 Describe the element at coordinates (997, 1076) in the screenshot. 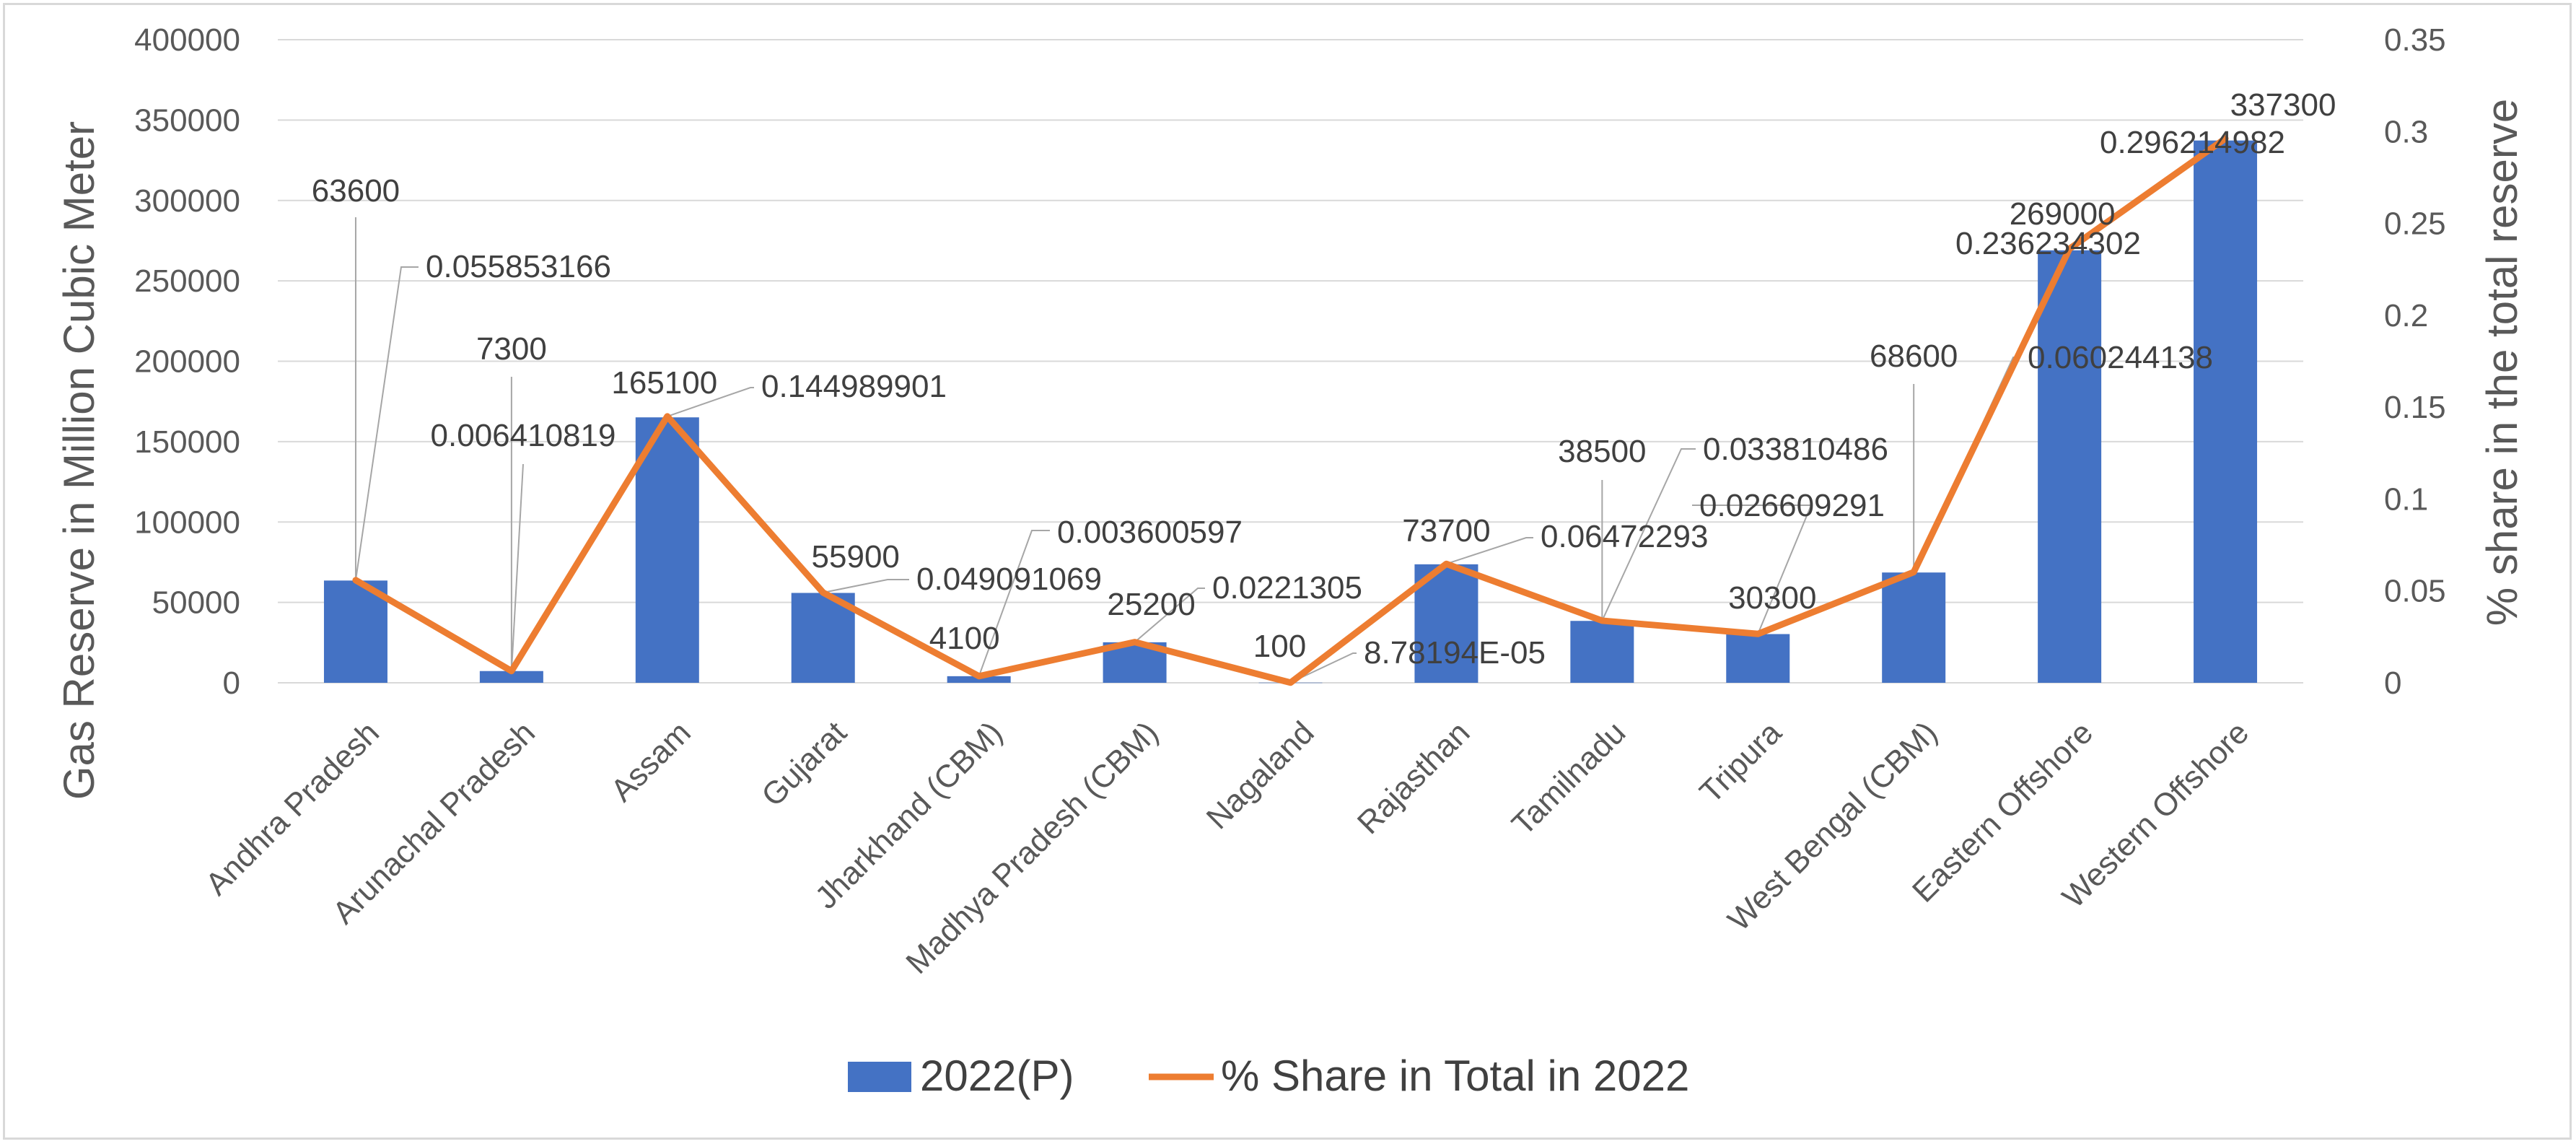

I see `legend-label-bar: 2022(P)` at that location.